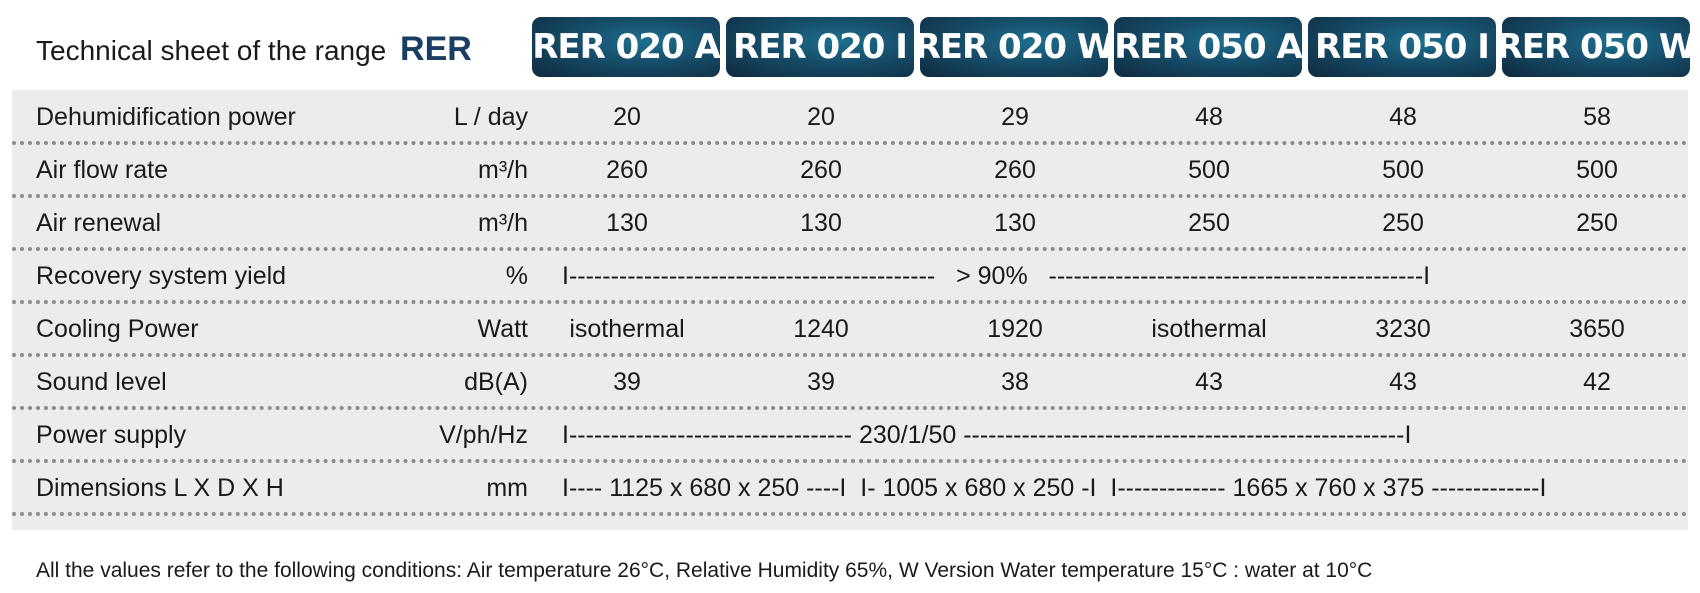  What do you see at coordinates (436, 49) in the screenshot?
I see `title-brand: RER` at bounding box center [436, 49].